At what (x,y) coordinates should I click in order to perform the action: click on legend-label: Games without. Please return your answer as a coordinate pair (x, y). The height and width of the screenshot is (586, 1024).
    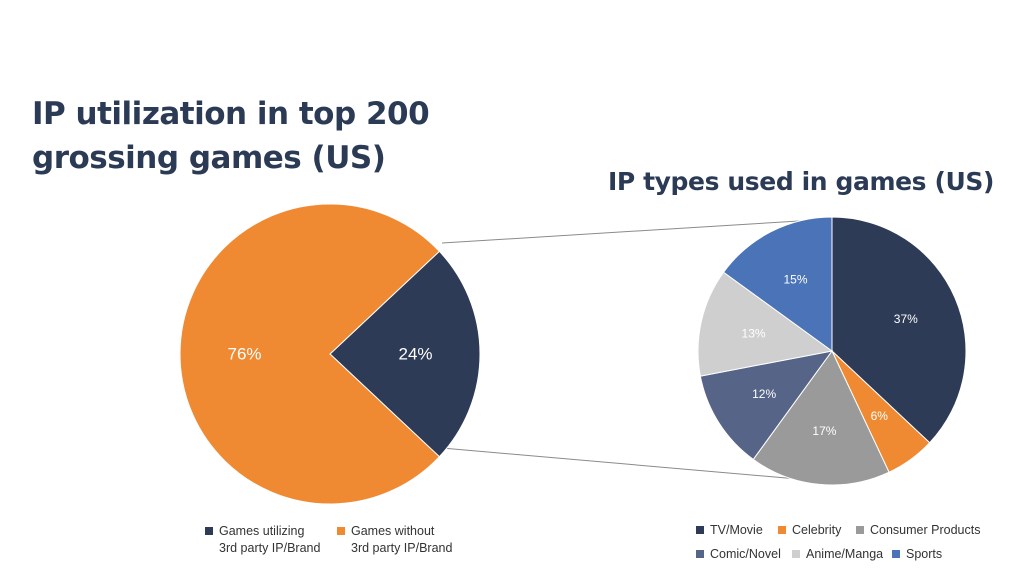
    Looking at the image, I should click on (393, 531).